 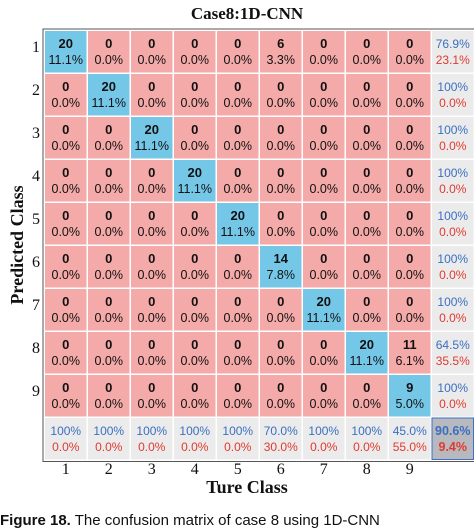 What do you see at coordinates (410, 469) in the screenshot?
I see `x-tick-label: 9` at bounding box center [410, 469].